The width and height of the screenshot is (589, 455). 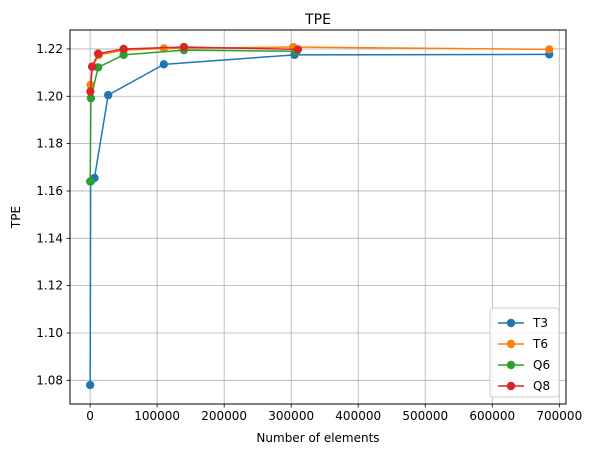 I want to click on series-line-q6, so click(x=193, y=115).